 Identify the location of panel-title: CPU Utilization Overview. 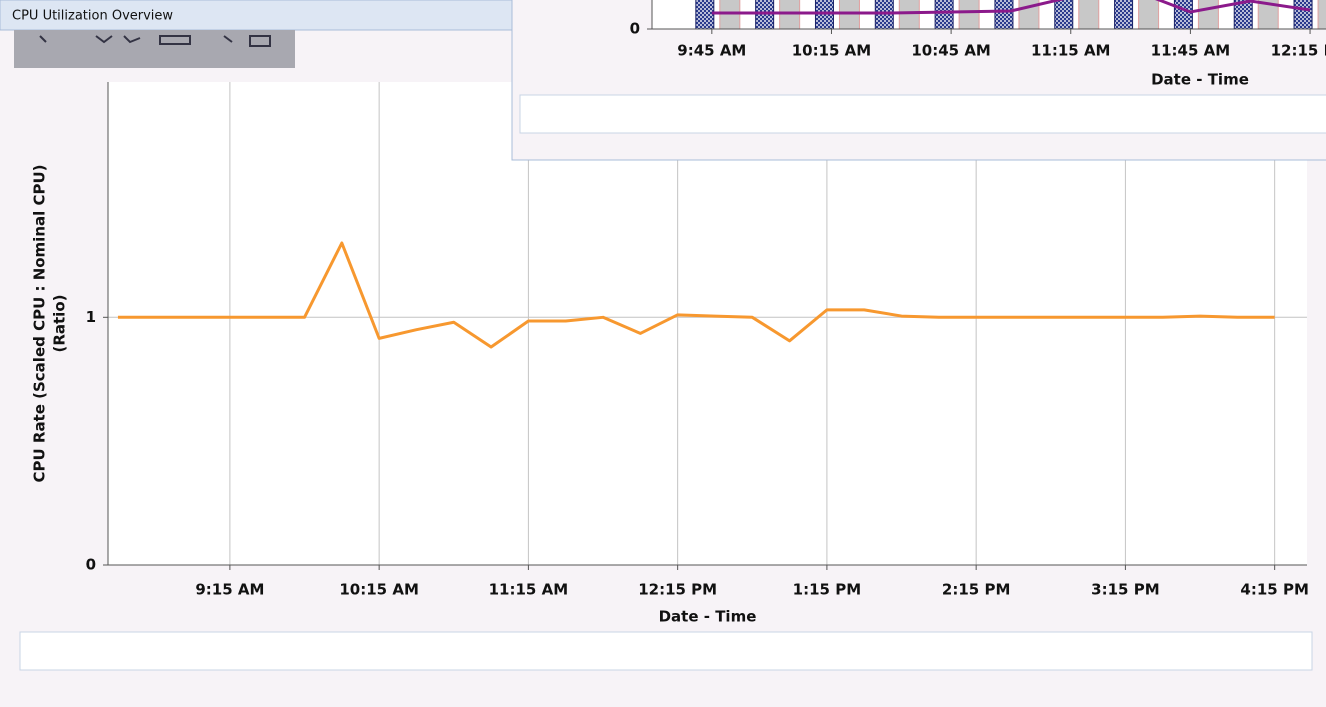
(92, 16).